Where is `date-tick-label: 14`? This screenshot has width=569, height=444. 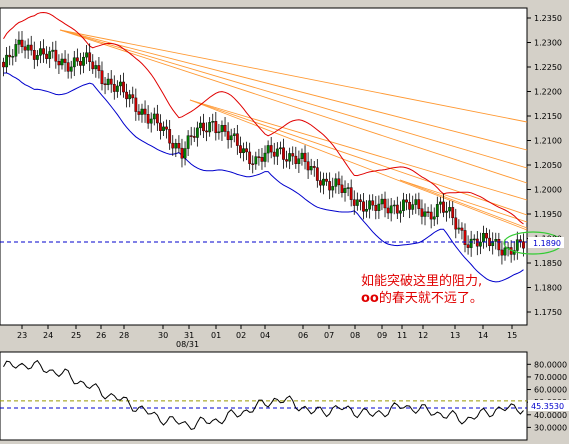 date-tick-label: 14 is located at coordinates (483, 335).